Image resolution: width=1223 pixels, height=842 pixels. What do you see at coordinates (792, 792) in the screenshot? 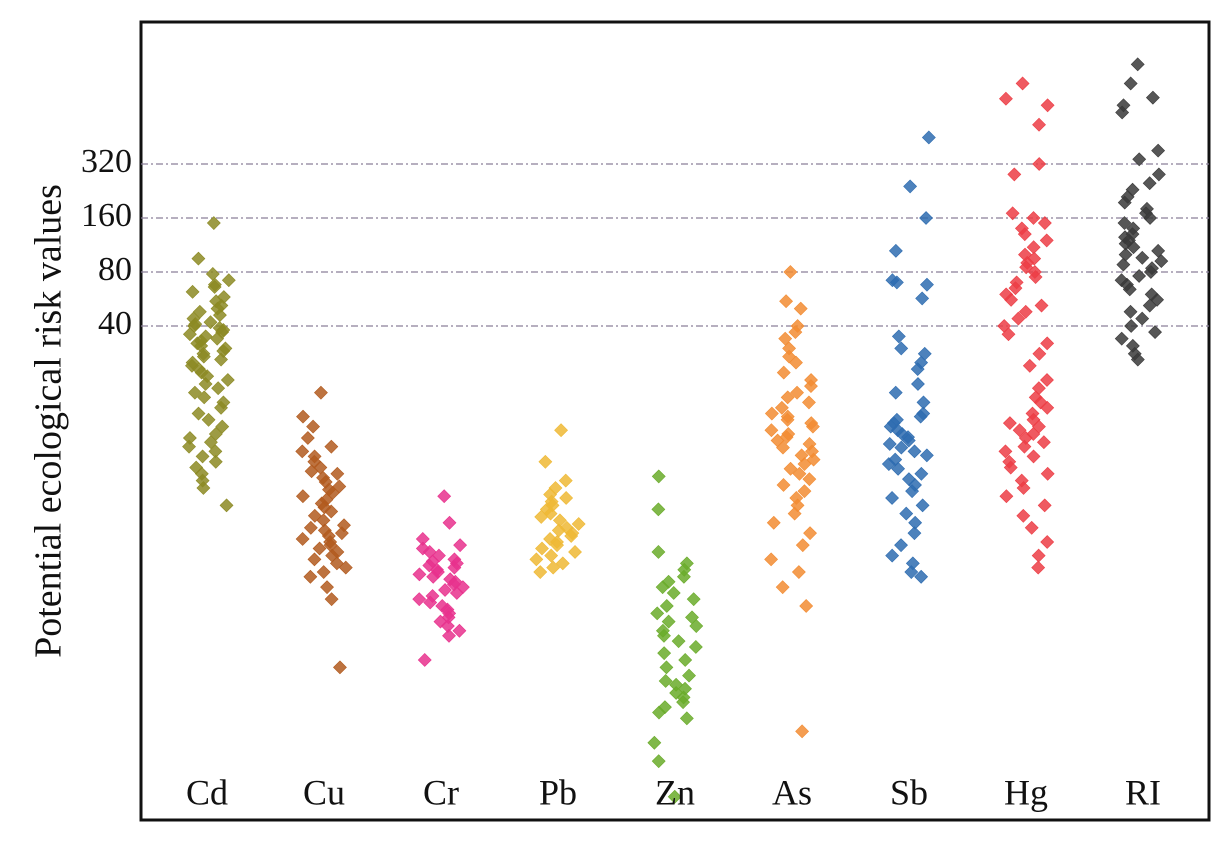
I see `category-label-as: As` at bounding box center [792, 792].